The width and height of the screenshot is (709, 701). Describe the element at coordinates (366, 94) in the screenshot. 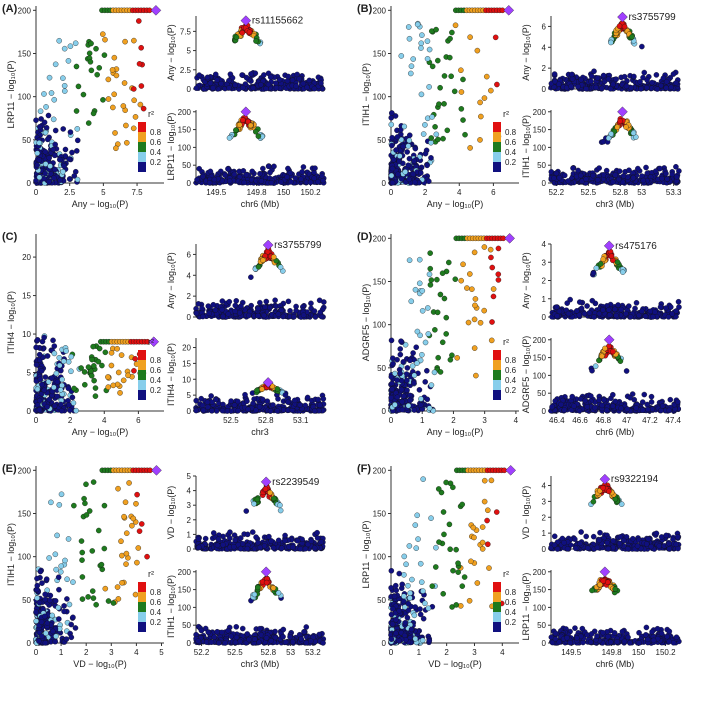

I see `scatter-y-label: ITIH1 − log₁₀(P)` at that location.